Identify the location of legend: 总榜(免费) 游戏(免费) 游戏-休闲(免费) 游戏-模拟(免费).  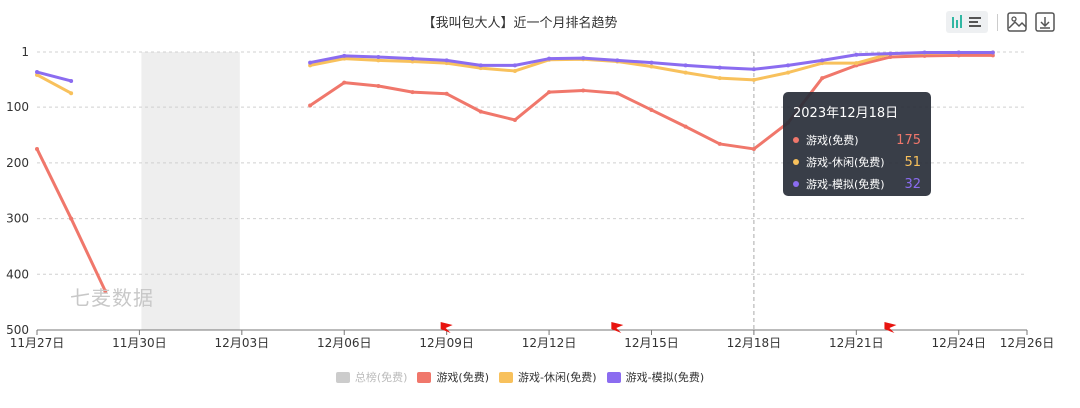
(520, 377).